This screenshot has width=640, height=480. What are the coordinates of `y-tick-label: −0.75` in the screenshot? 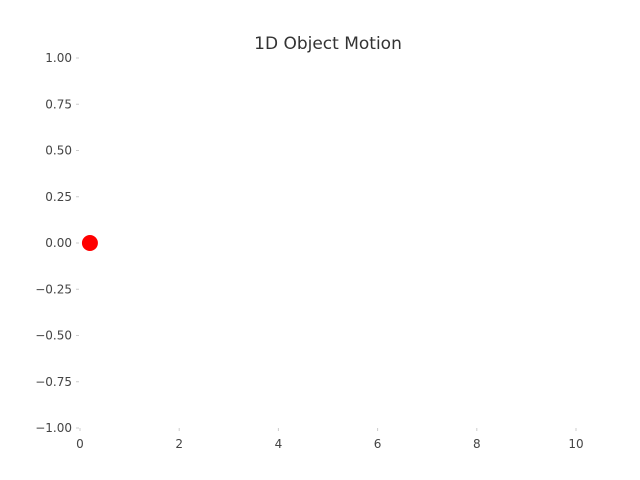 It's located at (53, 382).